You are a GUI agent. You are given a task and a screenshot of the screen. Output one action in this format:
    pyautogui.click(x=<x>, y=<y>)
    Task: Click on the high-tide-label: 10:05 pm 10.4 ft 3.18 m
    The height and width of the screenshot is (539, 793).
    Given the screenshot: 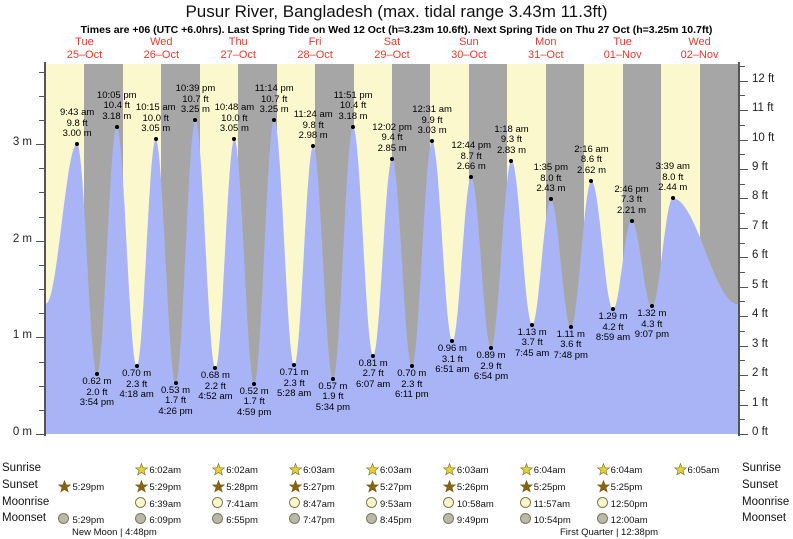 What is the action you would take?
    pyautogui.click(x=117, y=106)
    